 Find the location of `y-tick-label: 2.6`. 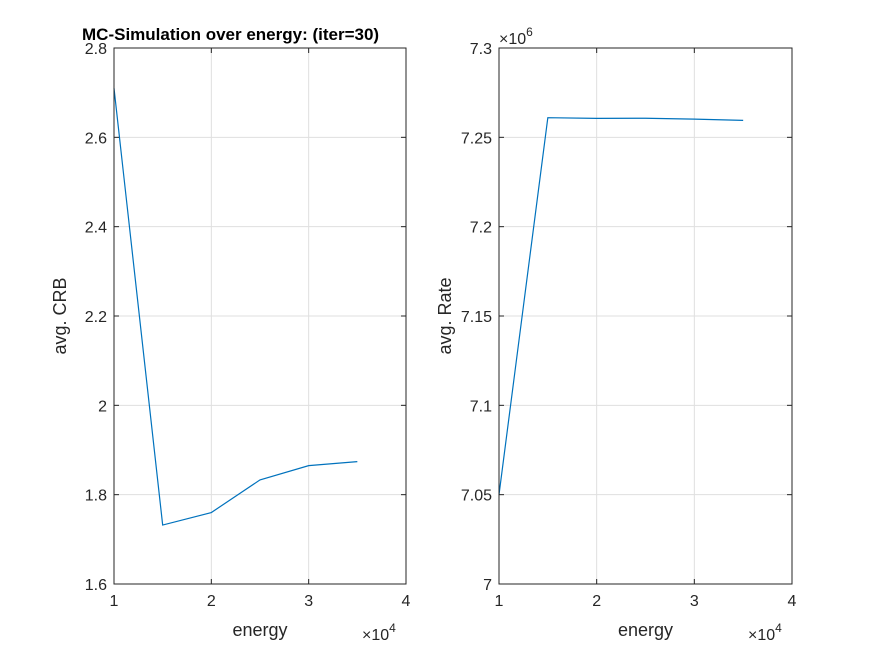

y-tick-label: 2.6 is located at coordinates (96, 138).